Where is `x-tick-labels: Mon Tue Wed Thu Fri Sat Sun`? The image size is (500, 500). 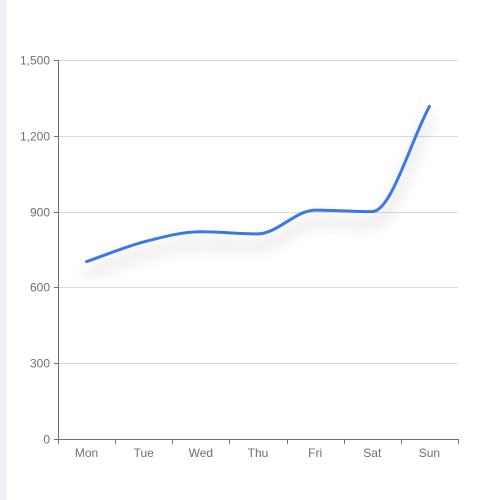
x-tick-labels: Mon Tue Wed Thu Fri Sat Sun is located at coordinates (257, 453).